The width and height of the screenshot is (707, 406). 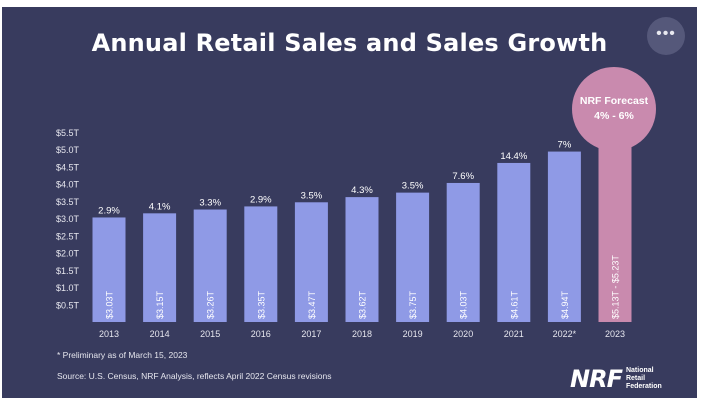 What do you see at coordinates (643, 378) in the screenshot?
I see `logo-text: National Retail Federation` at bounding box center [643, 378].